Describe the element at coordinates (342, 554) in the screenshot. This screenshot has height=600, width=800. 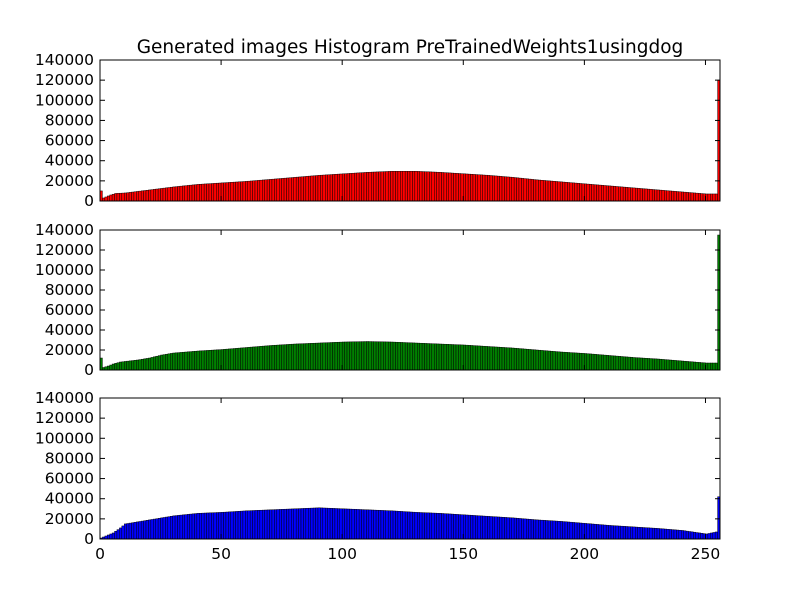
I see `x-tick-label: 100` at that location.